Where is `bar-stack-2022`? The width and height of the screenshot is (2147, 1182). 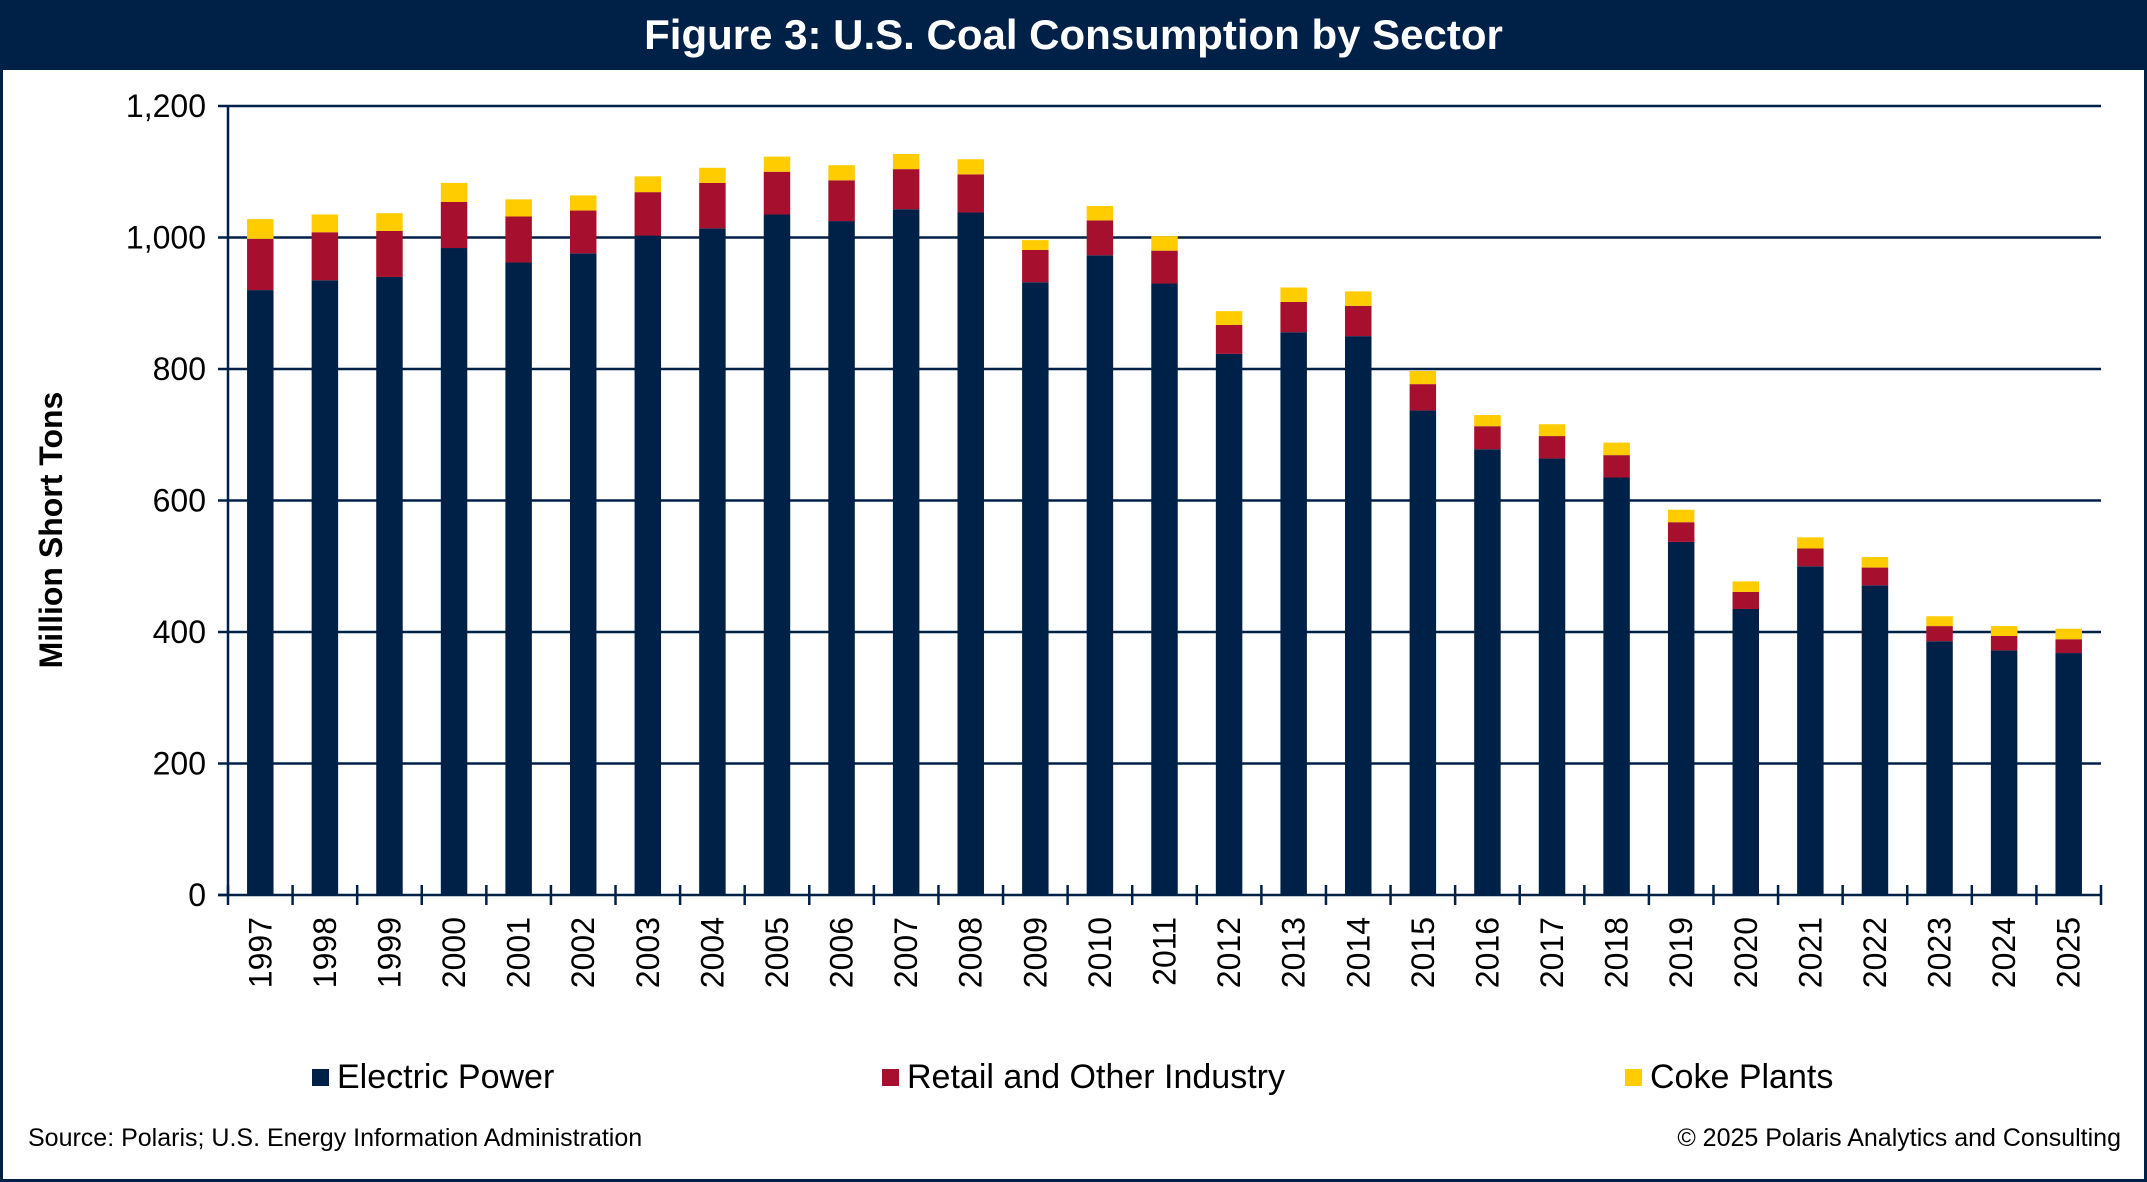
bar-stack-2022 is located at coordinates (1875, 726).